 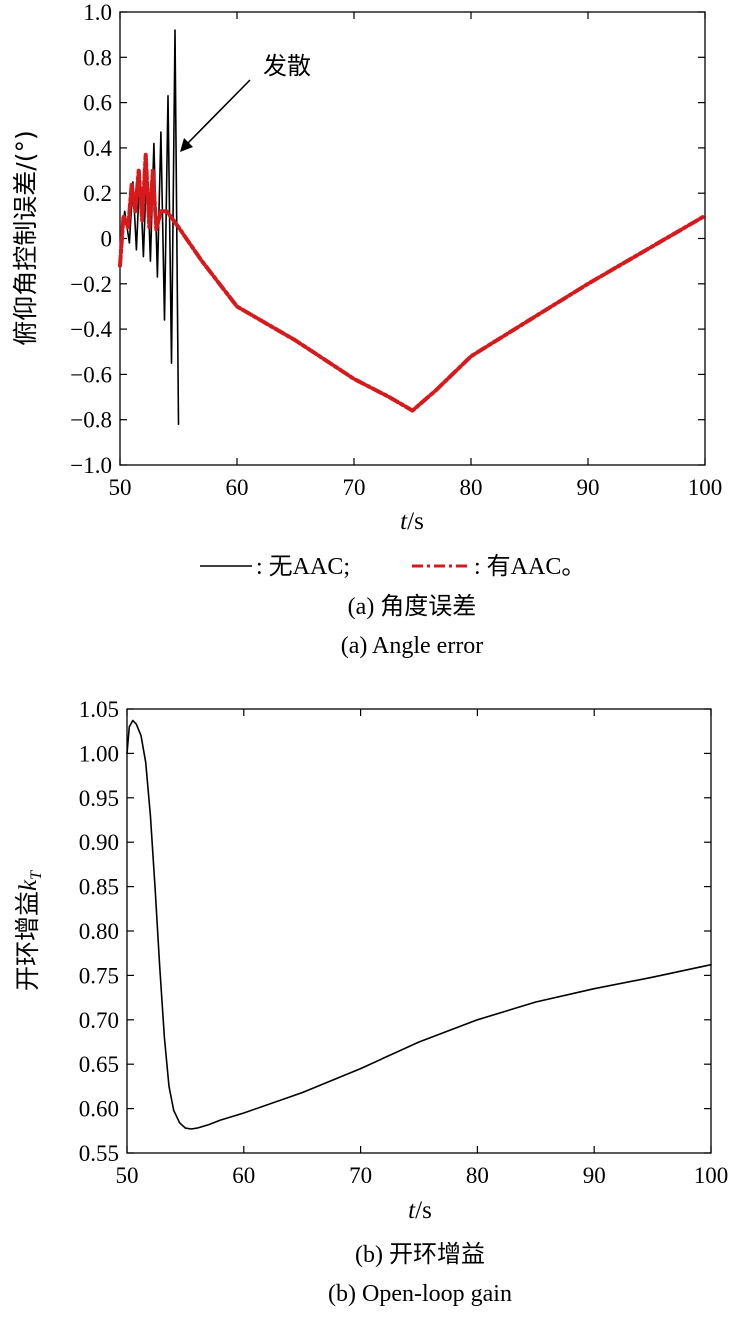 I want to click on y-tick-label: 0.95, so click(x=99, y=798).